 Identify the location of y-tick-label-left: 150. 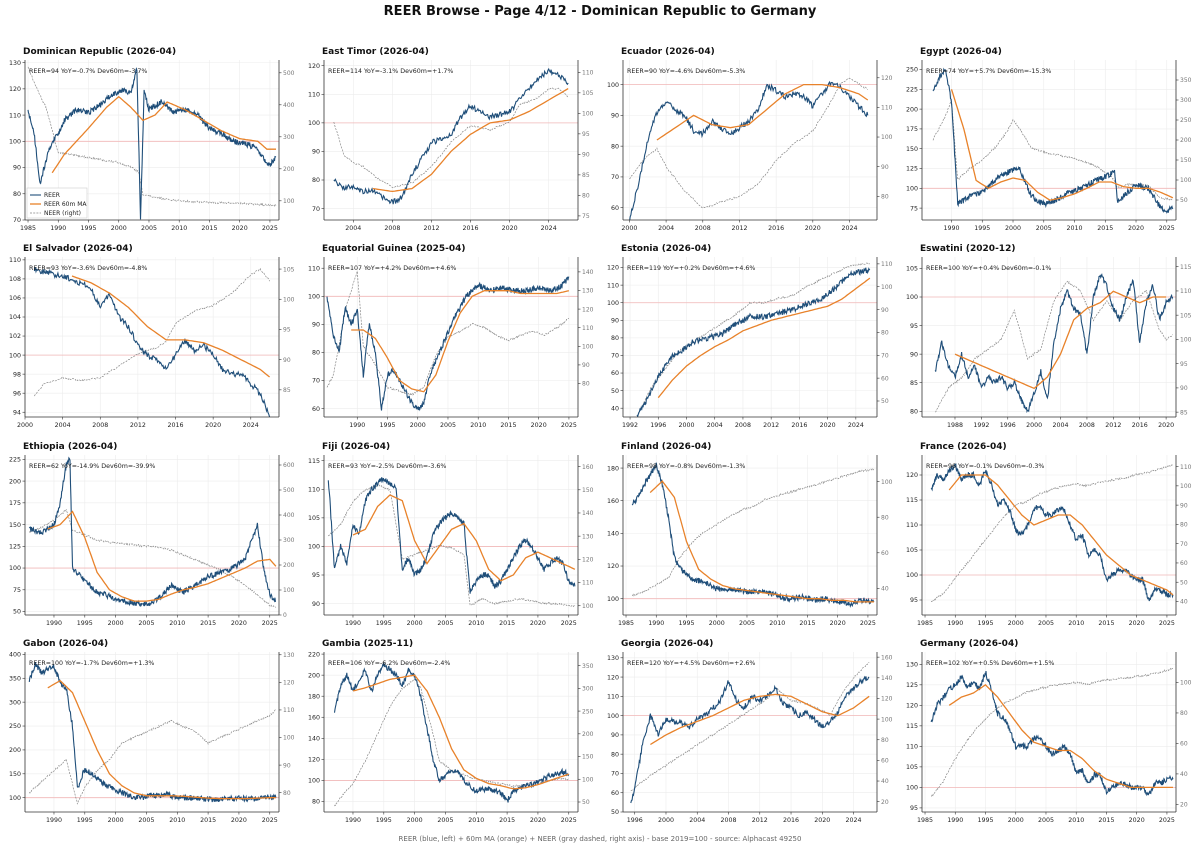
(15, 774).